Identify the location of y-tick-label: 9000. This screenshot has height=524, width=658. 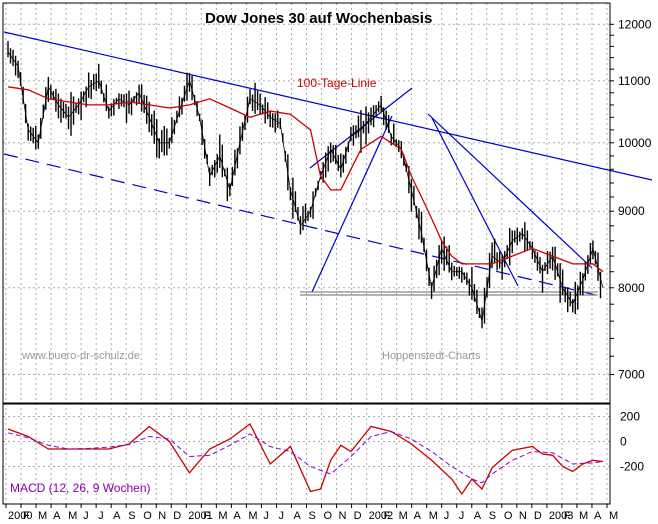
(631, 211).